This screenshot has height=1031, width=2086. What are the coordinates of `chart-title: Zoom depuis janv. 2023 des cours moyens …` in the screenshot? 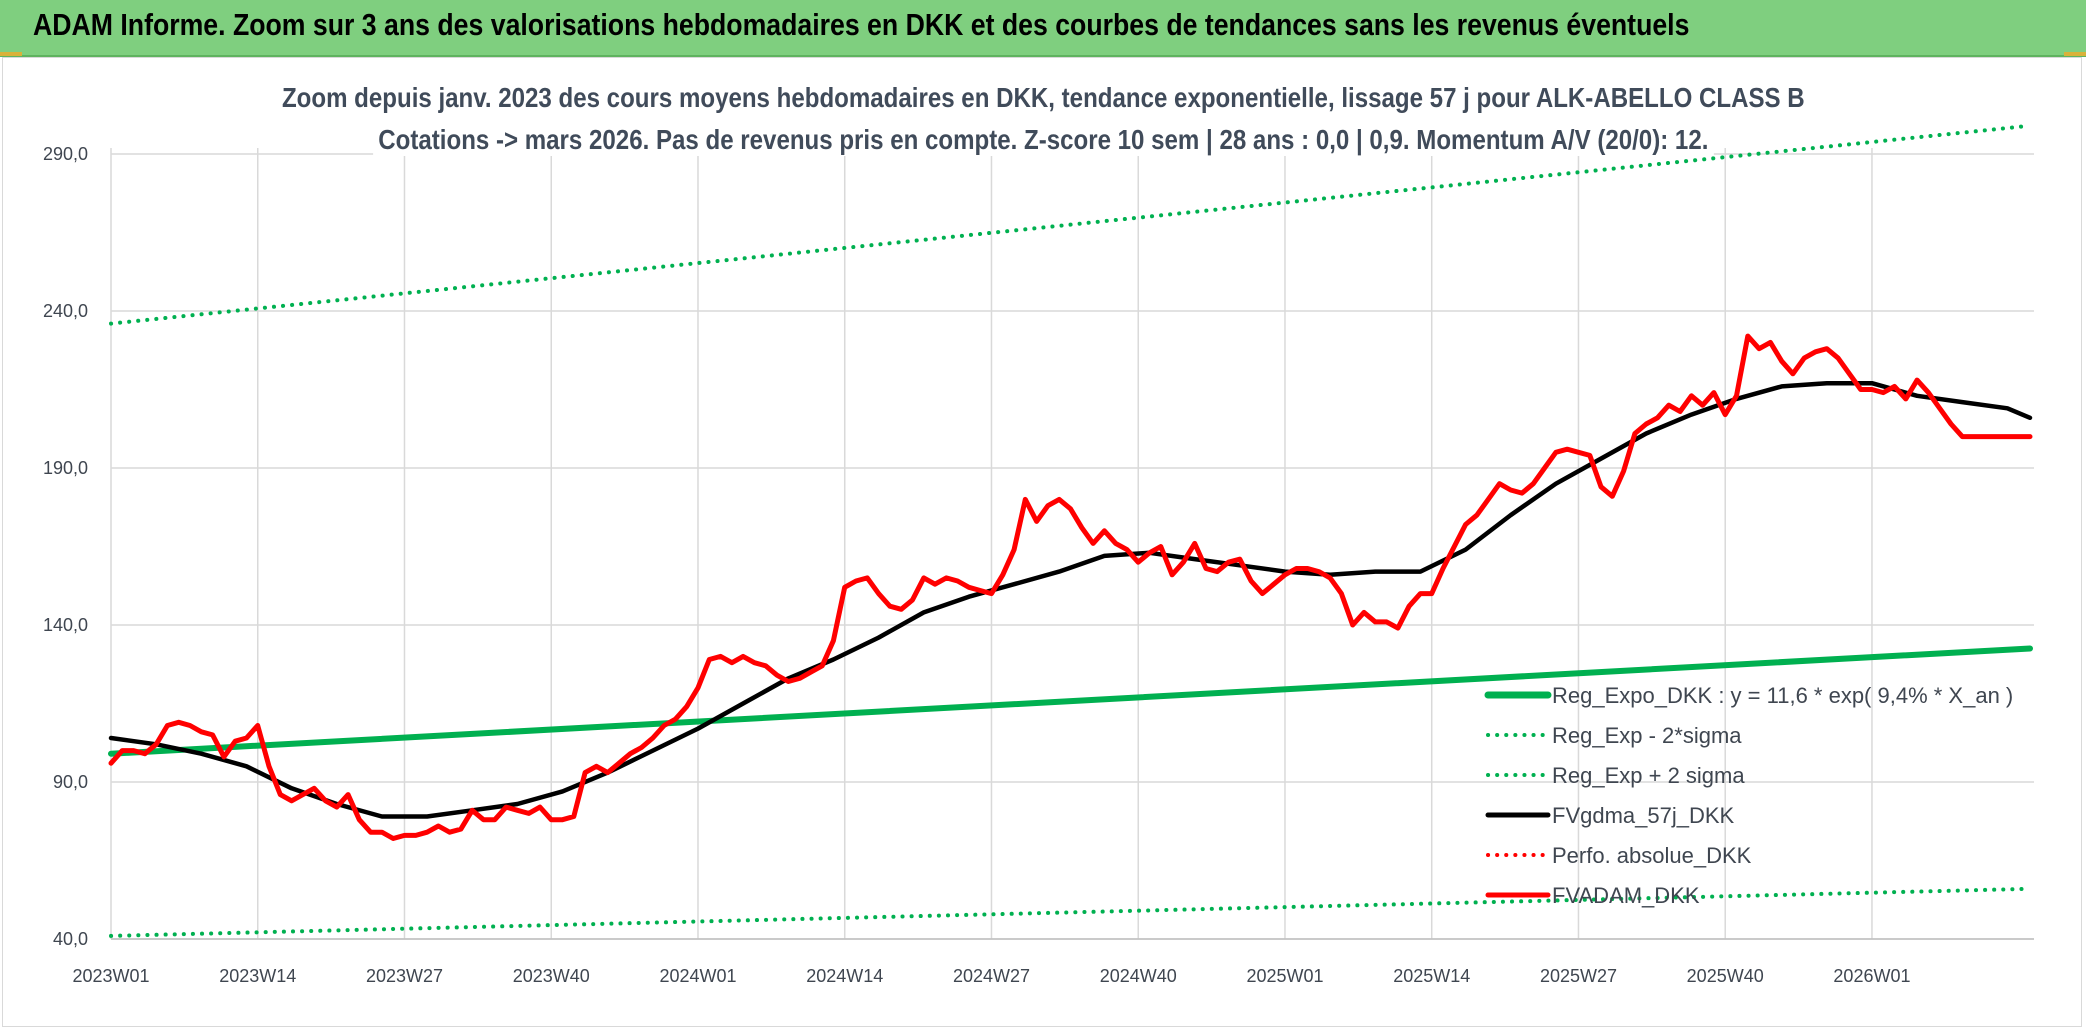 It's located at (1043, 98).